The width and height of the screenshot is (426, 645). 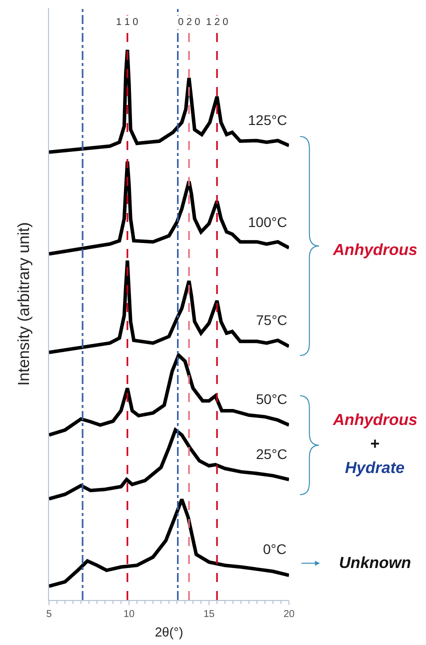 What do you see at coordinates (268, 222) in the screenshot?
I see `series-label: 100°C` at bounding box center [268, 222].